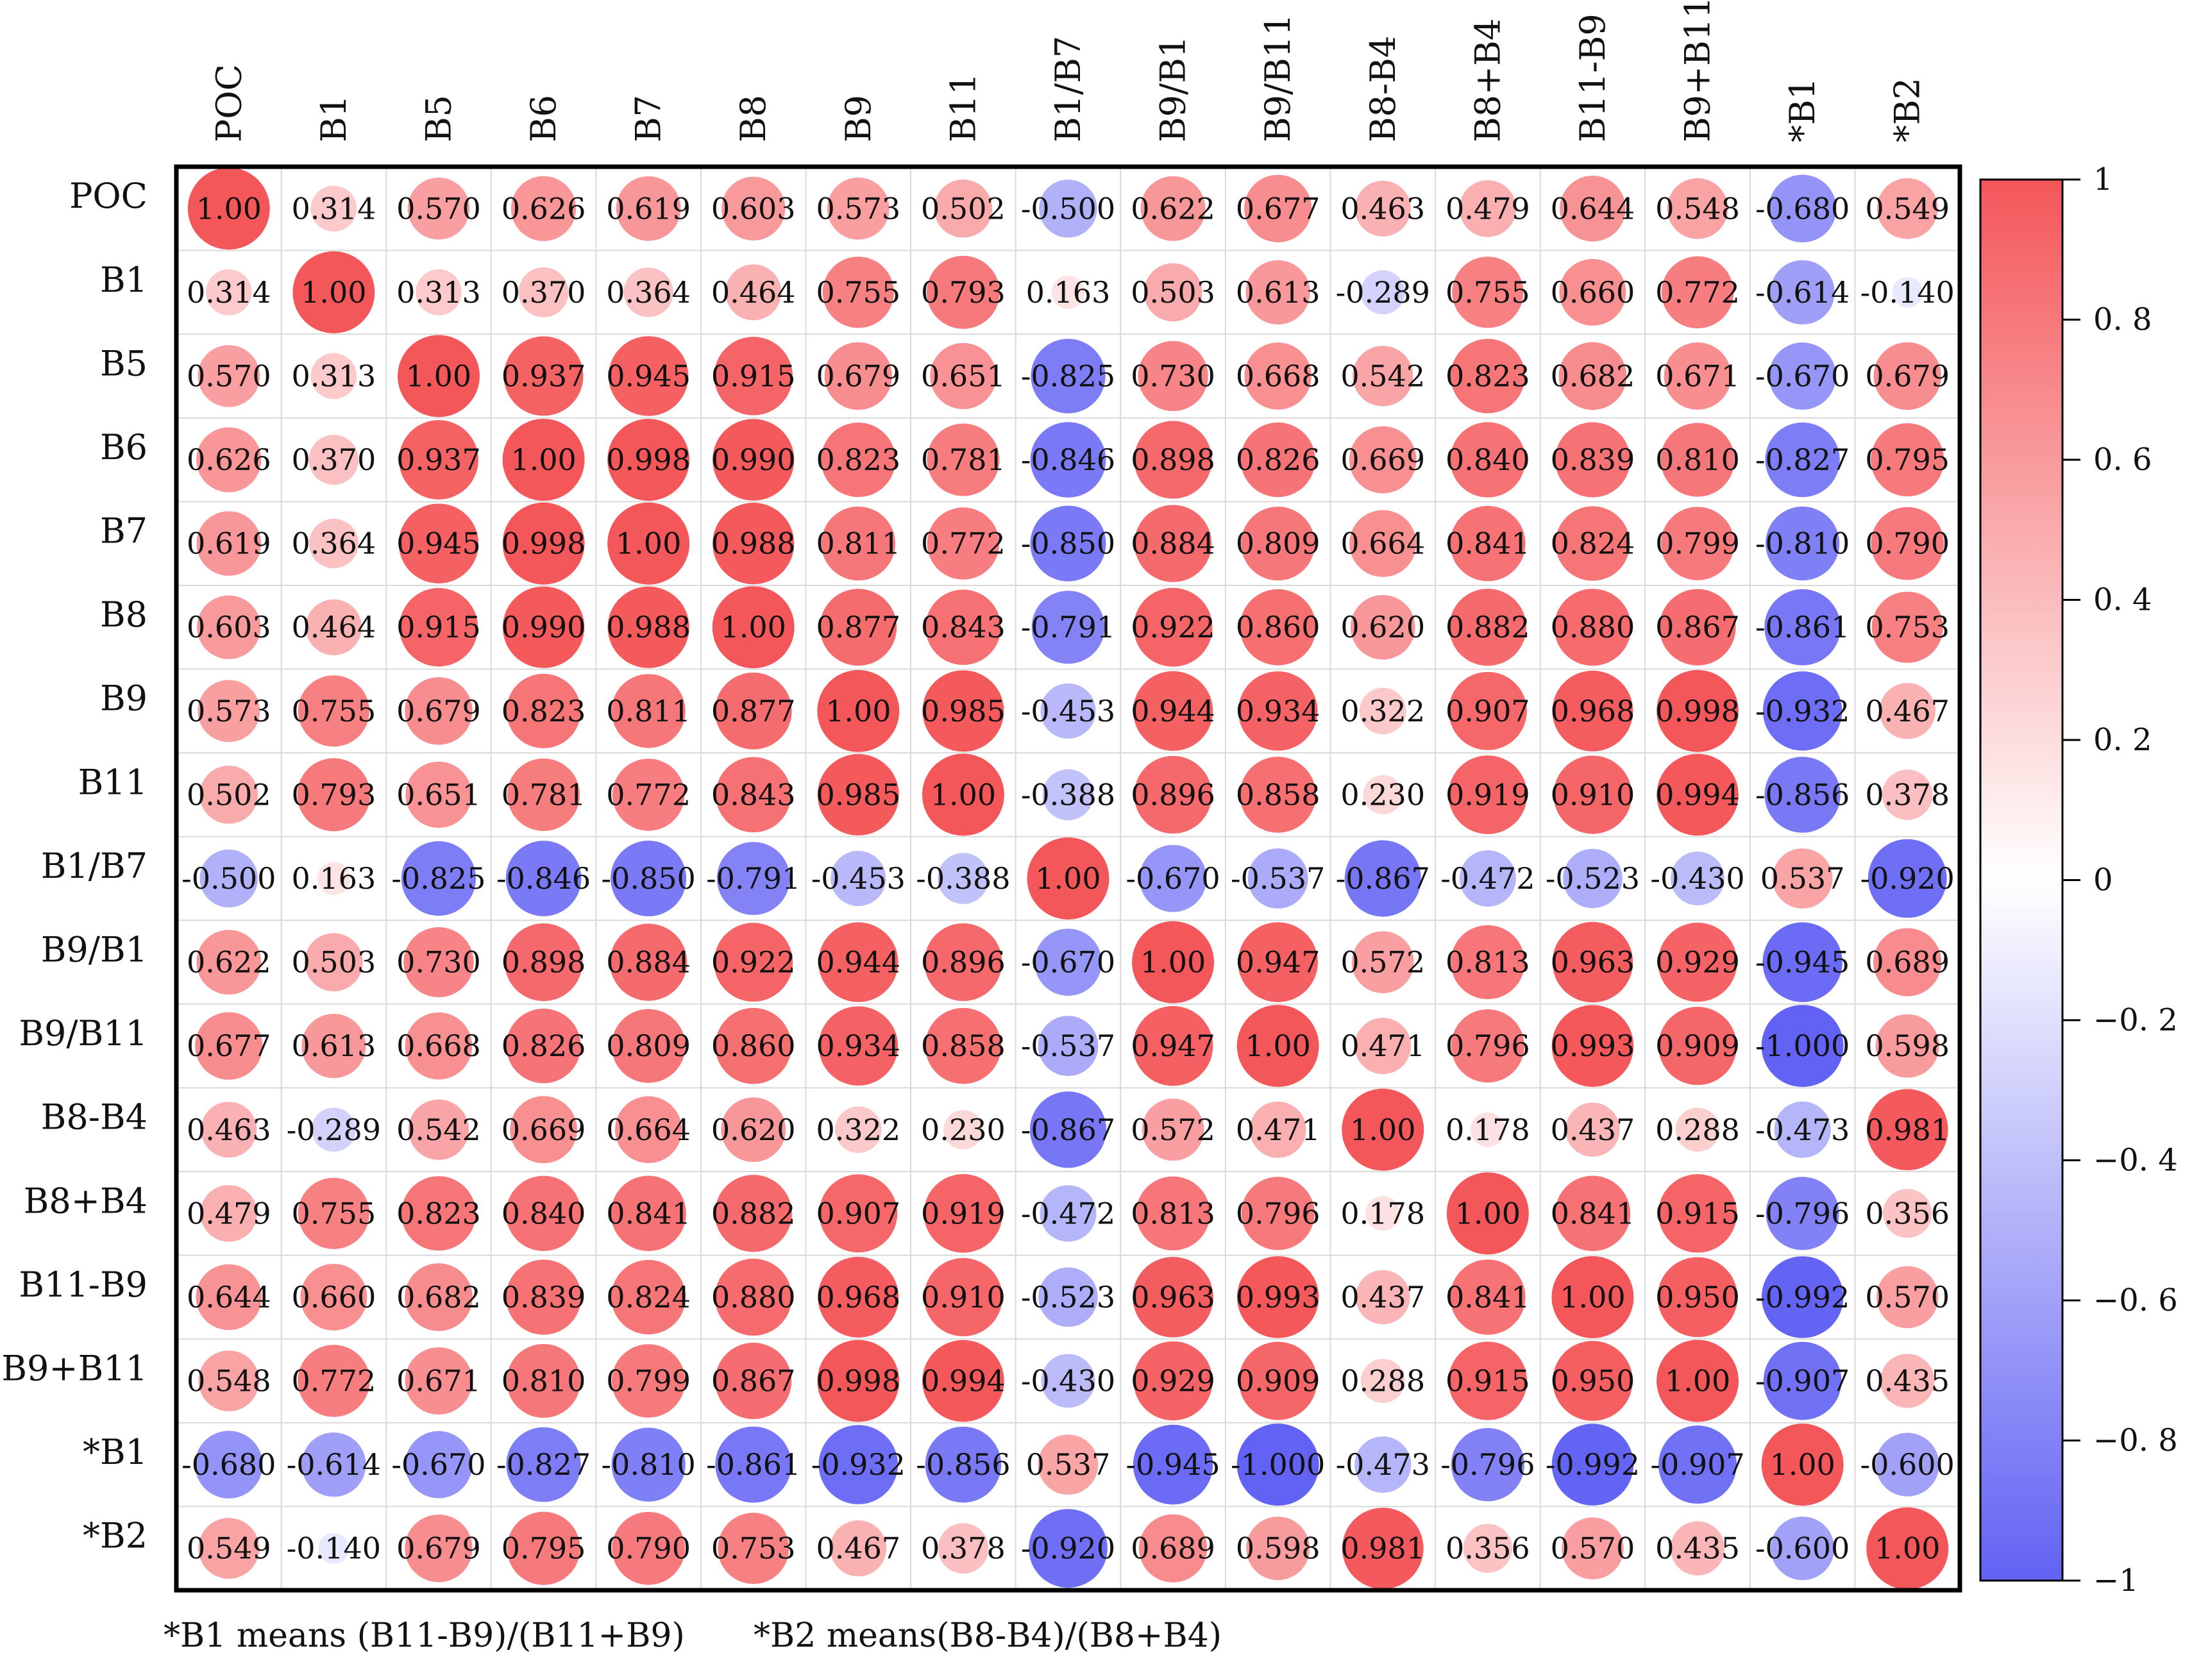 The height and width of the screenshot is (1680, 2201). Describe the element at coordinates (963, 459) in the screenshot. I see `corr-value-3-7: 0.781` at that location.